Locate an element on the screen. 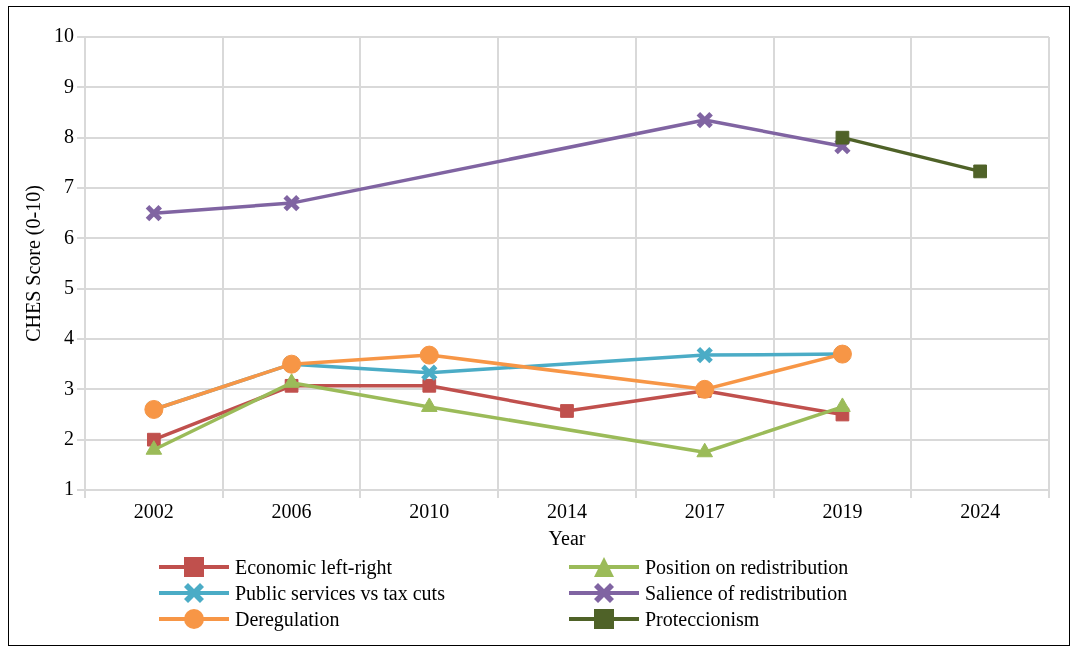  legend-label: Economic left-right is located at coordinates (314, 567).